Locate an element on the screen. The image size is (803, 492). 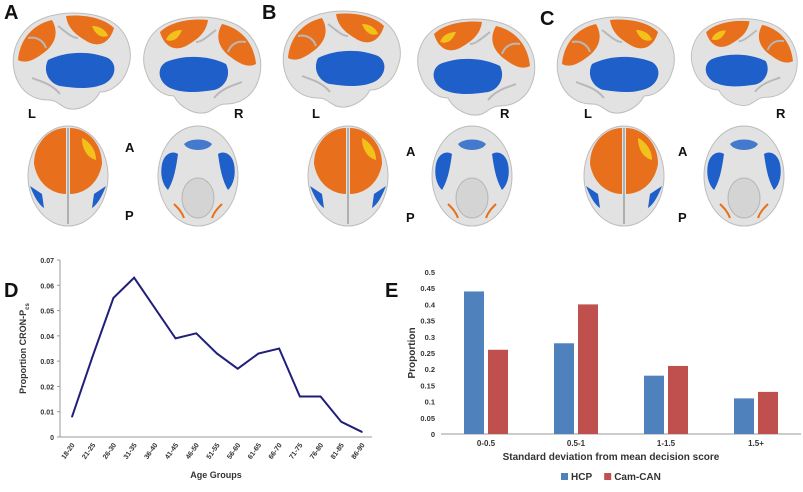
label-c-posterior: P is located at coordinates (682, 217).